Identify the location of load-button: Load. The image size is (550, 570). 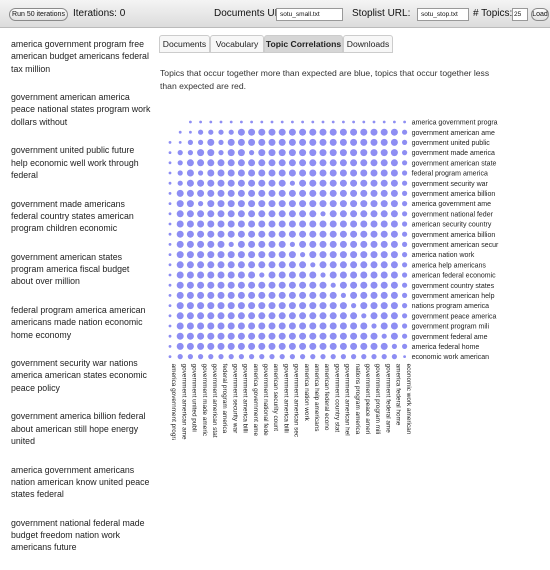
(540, 14).